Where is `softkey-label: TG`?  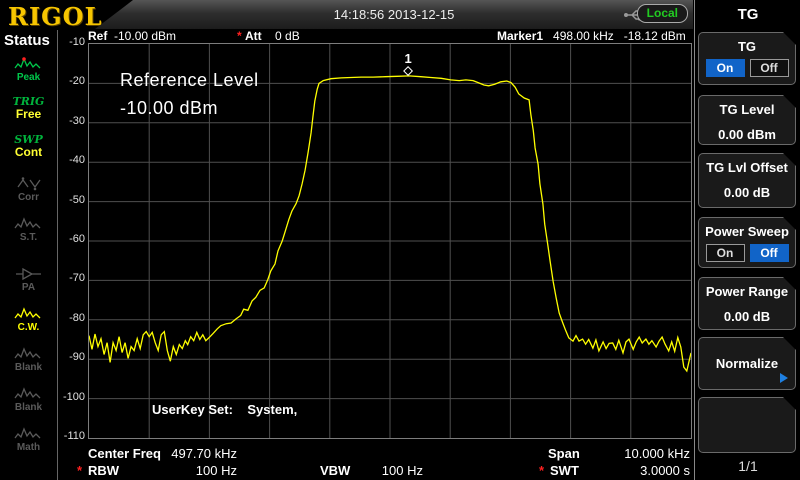
softkey-label: TG is located at coordinates (747, 46).